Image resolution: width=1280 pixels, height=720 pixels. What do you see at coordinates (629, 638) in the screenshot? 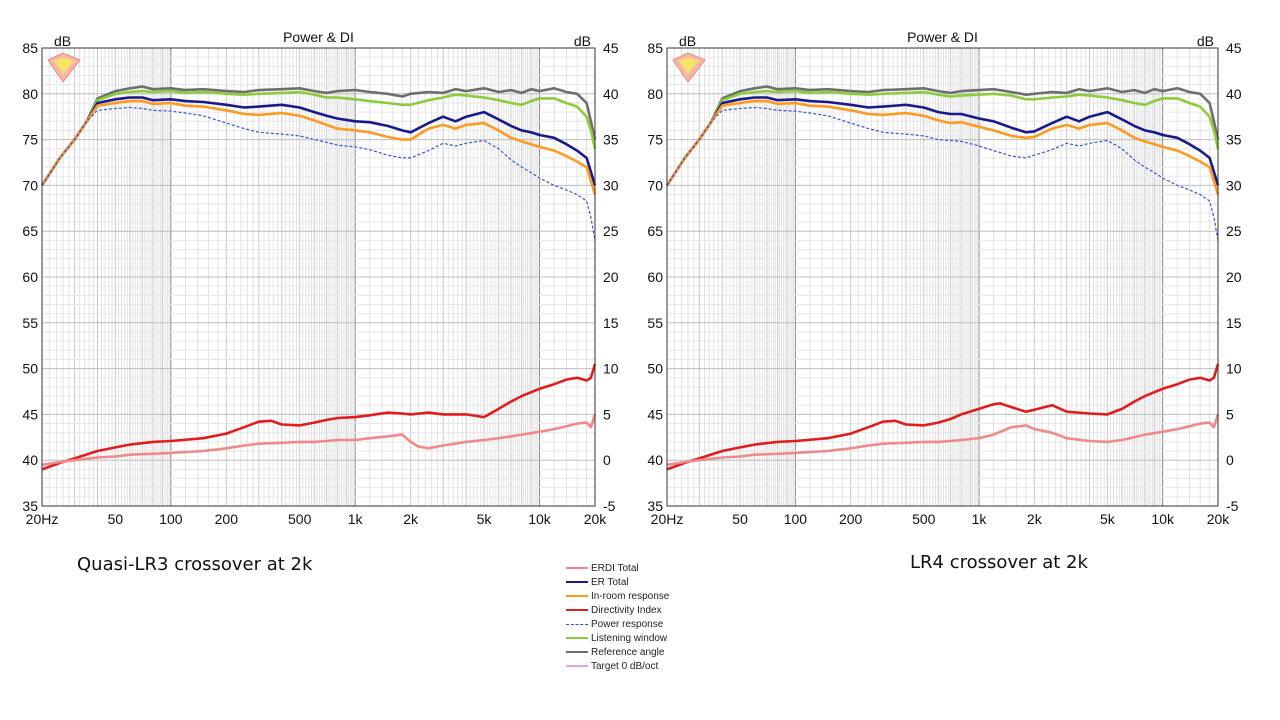
I see `legend-label: Listening window` at bounding box center [629, 638].